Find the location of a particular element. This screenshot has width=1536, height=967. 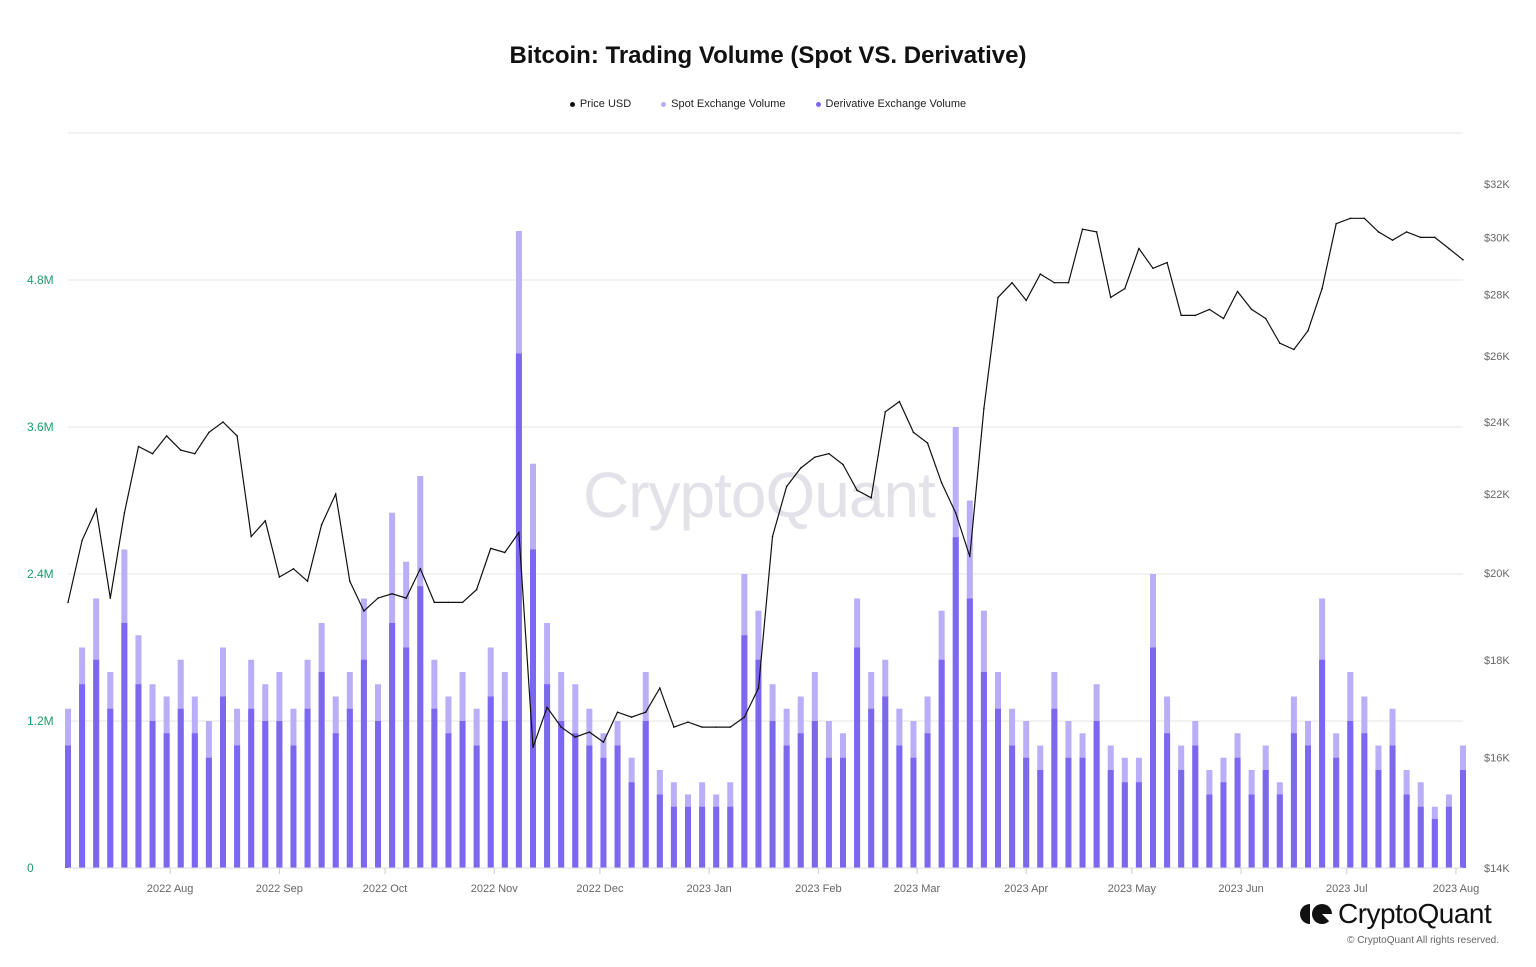

left-tick-label: 2.4M is located at coordinates (40, 574).